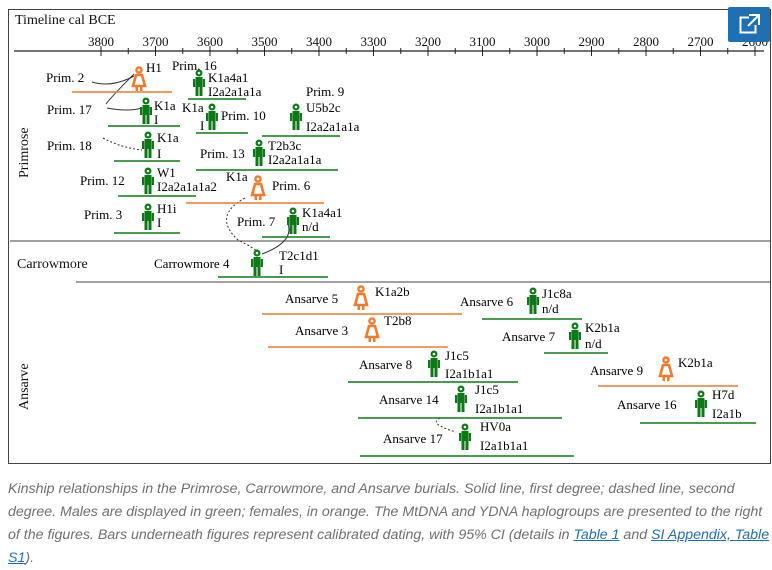 The height and width of the screenshot is (570, 772). I want to click on individual-name: Prim. 12, so click(102, 180).